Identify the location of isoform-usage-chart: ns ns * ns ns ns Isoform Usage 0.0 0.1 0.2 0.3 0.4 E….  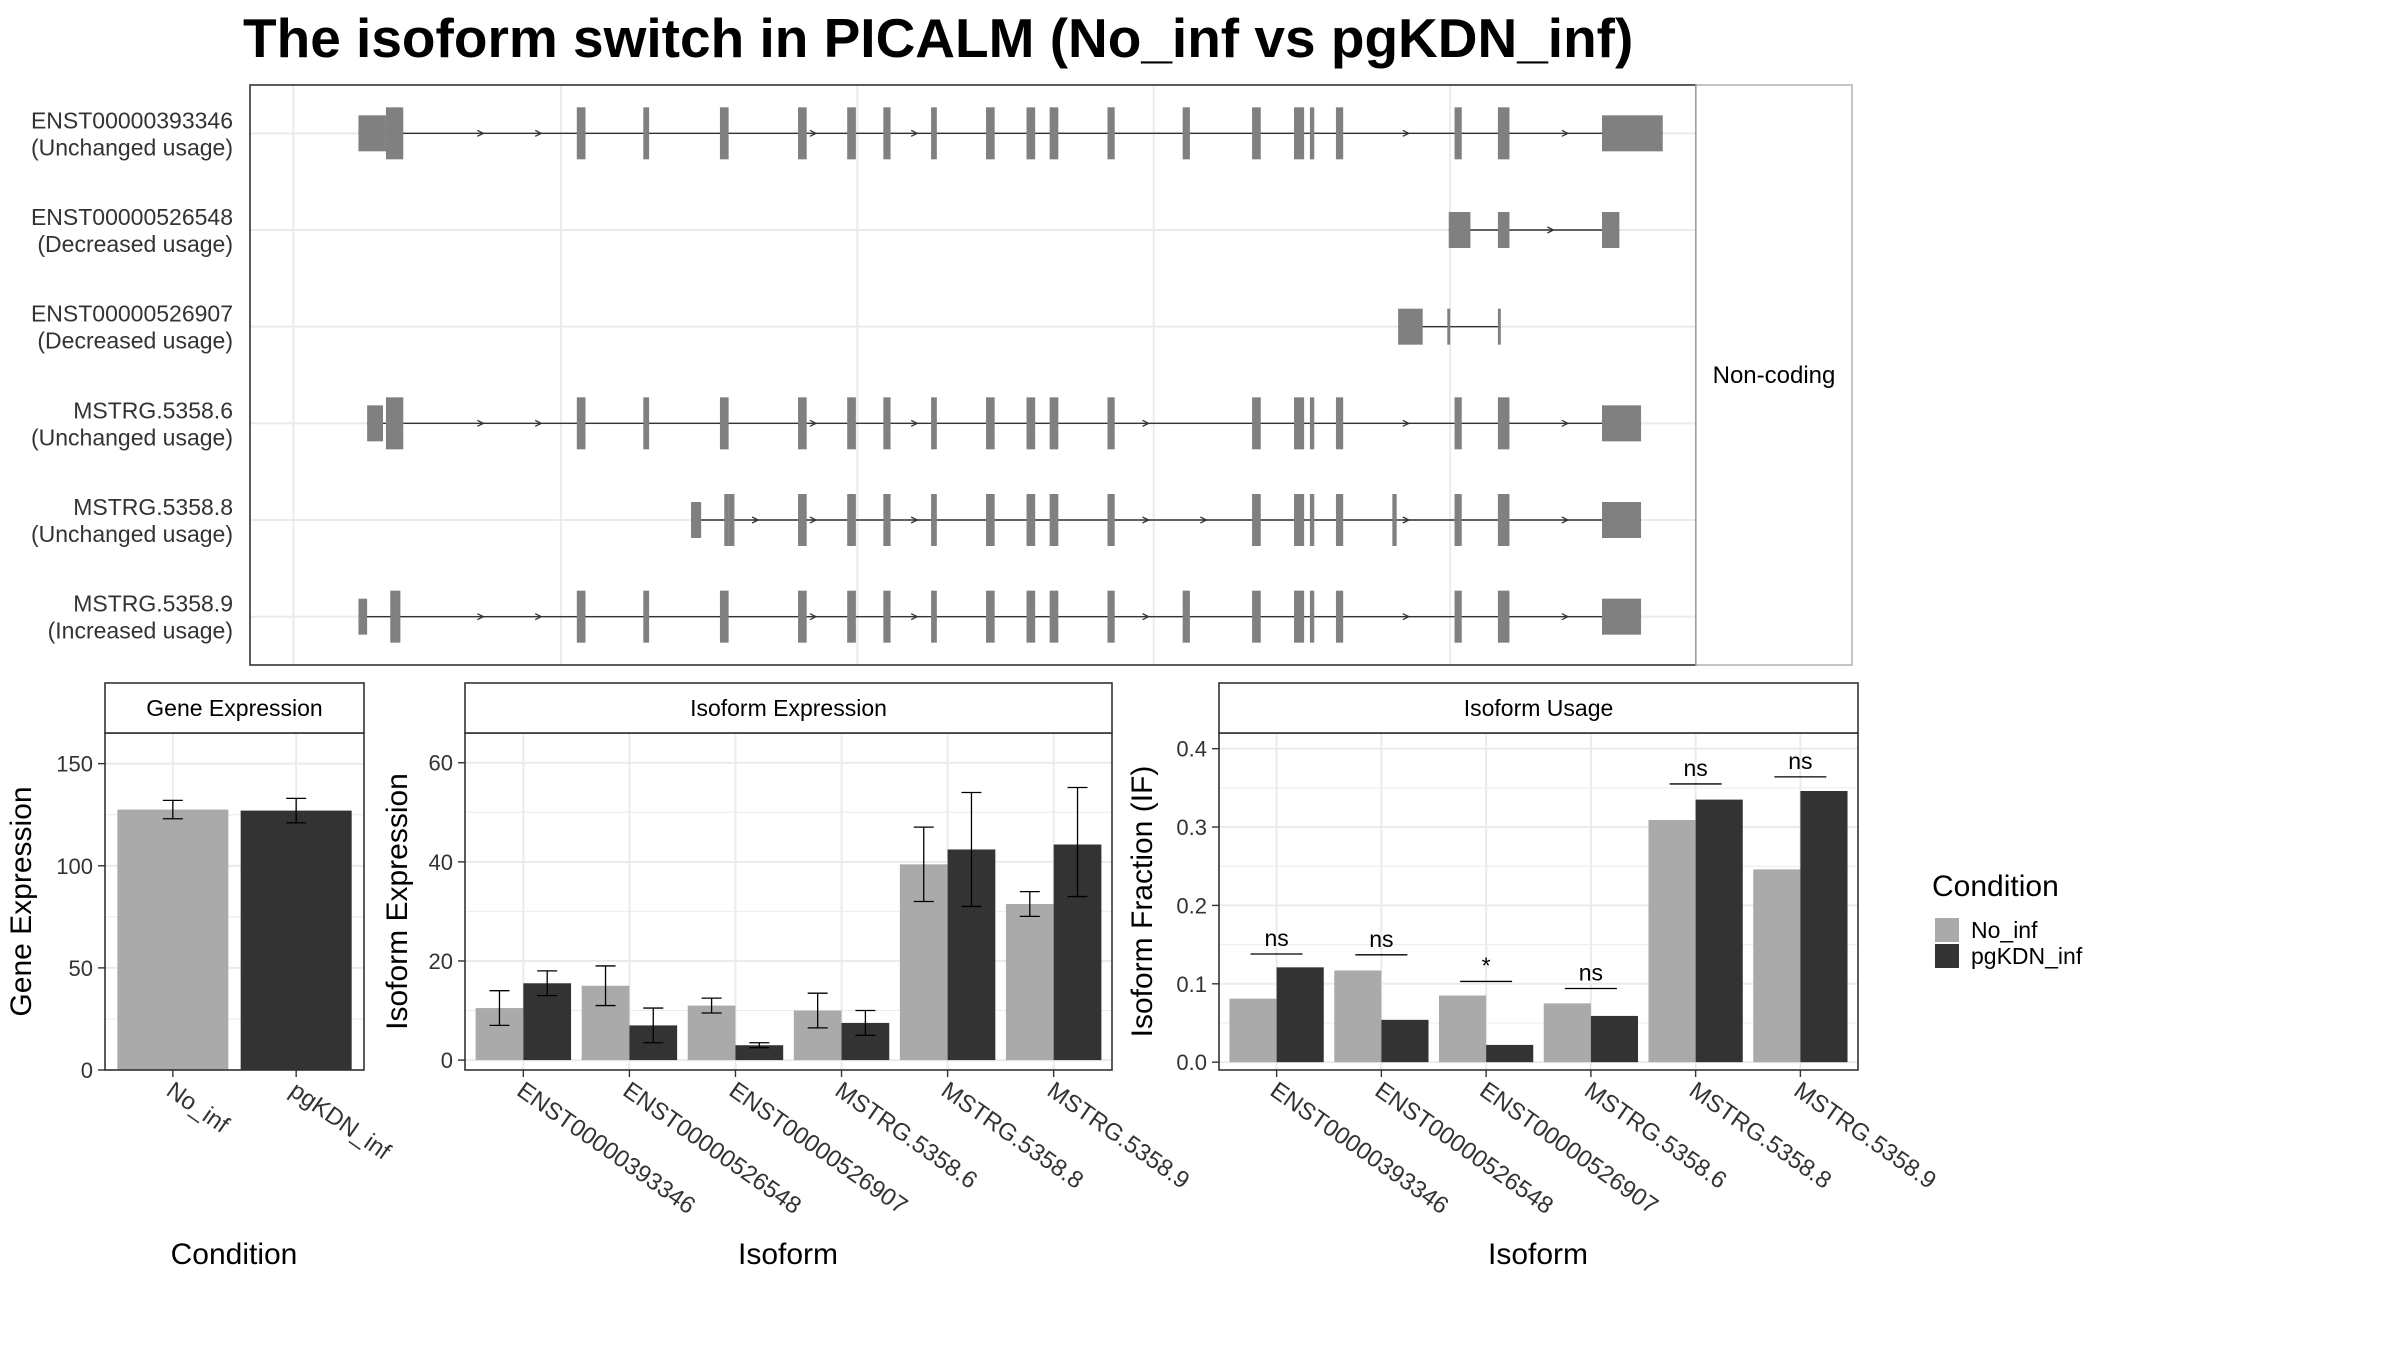
(1533, 976).